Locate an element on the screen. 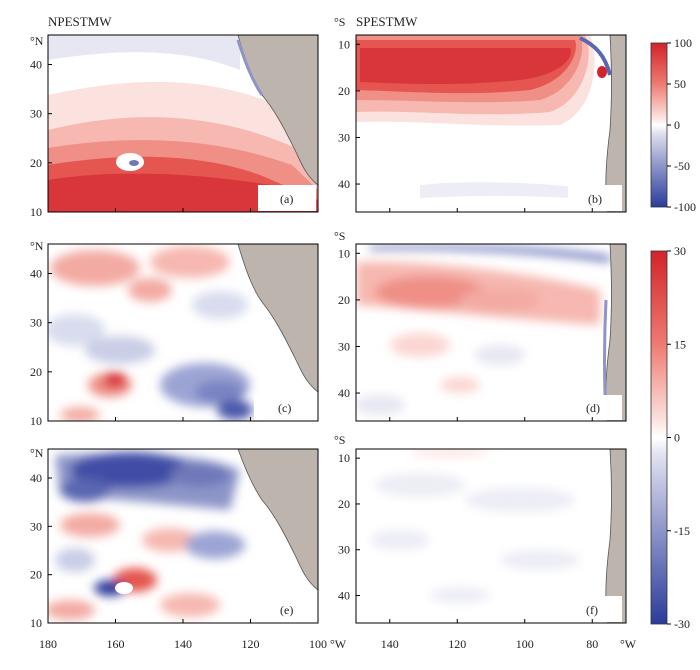  panel-d: (d) is located at coordinates (491, 332).